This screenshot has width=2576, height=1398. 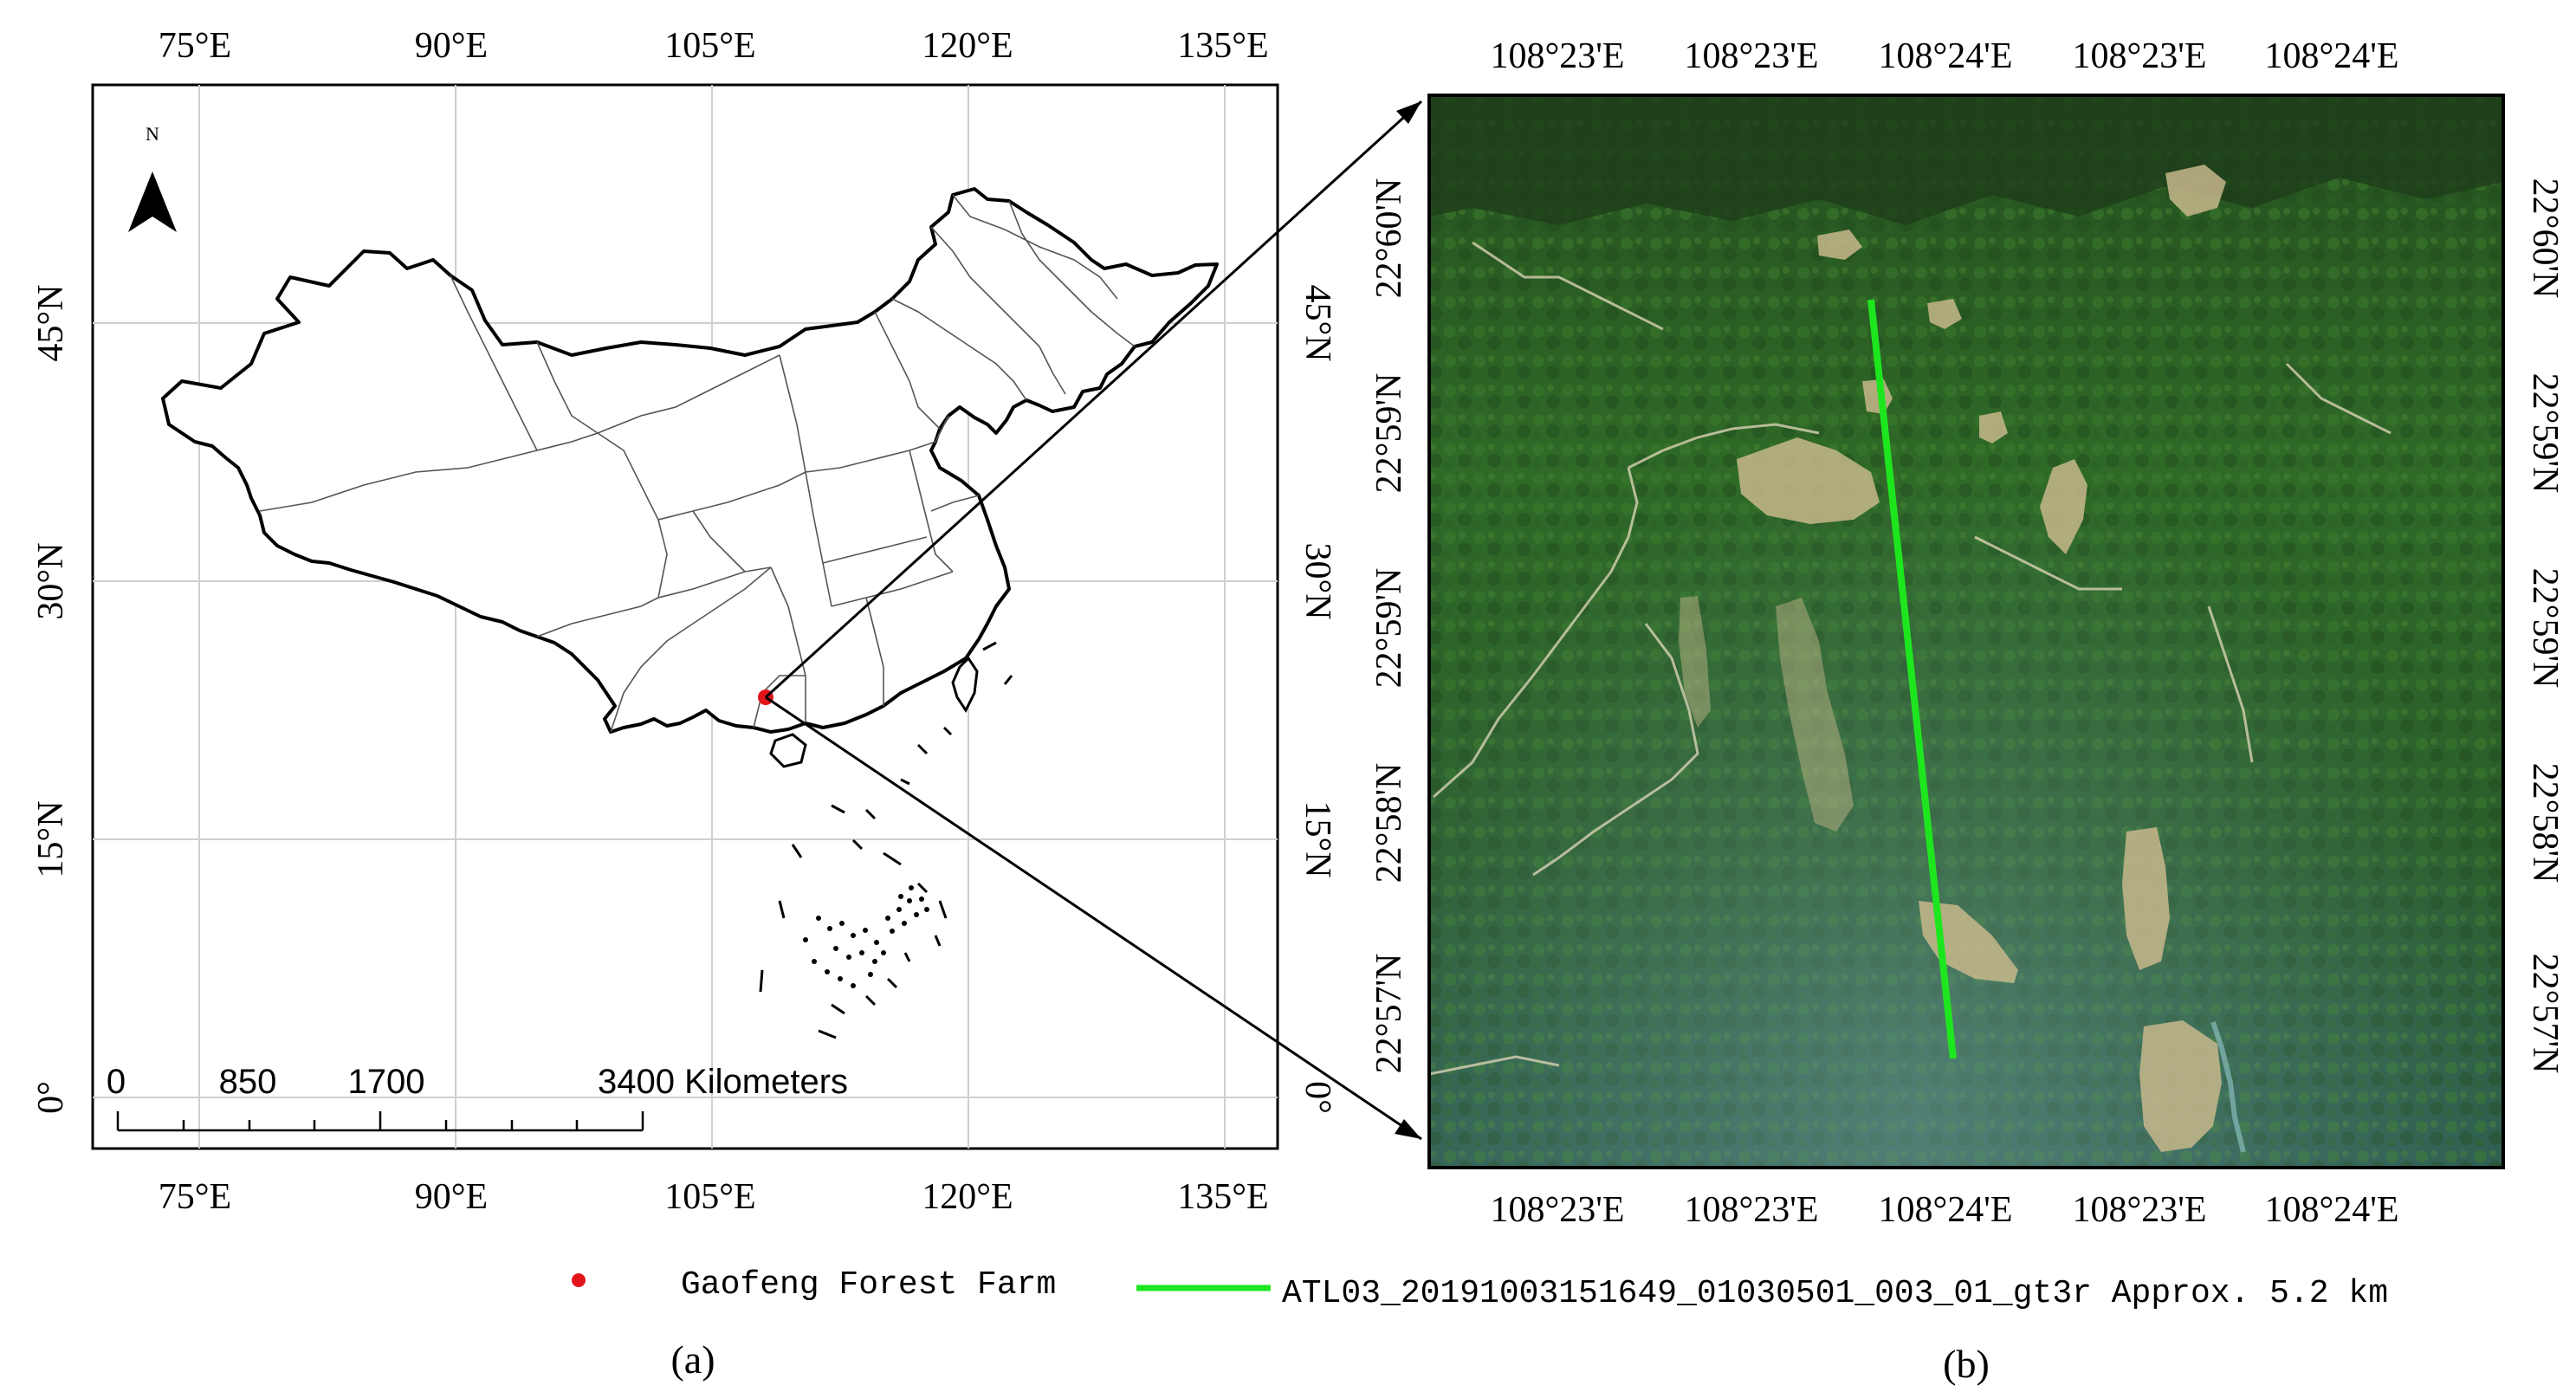 What do you see at coordinates (2228, 1087) in the screenshot?
I see `river` at bounding box center [2228, 1087].